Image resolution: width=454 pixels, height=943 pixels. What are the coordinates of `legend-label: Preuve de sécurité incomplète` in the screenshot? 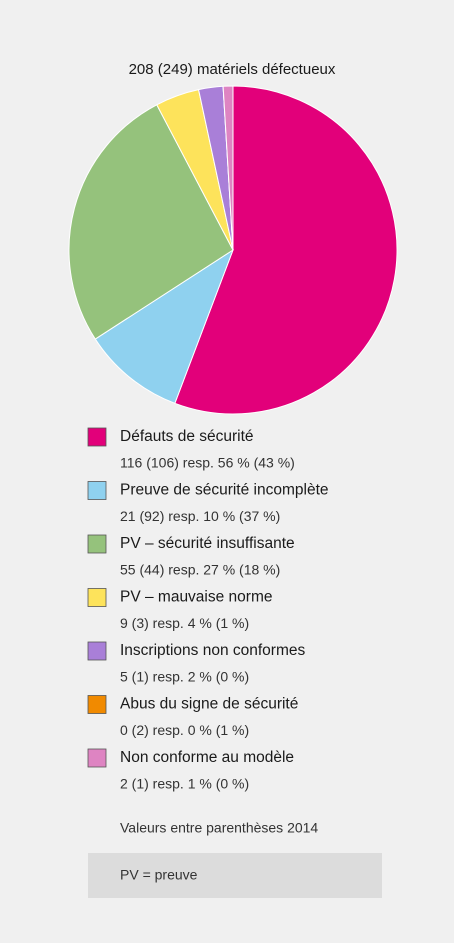 It's located at (224, 490).